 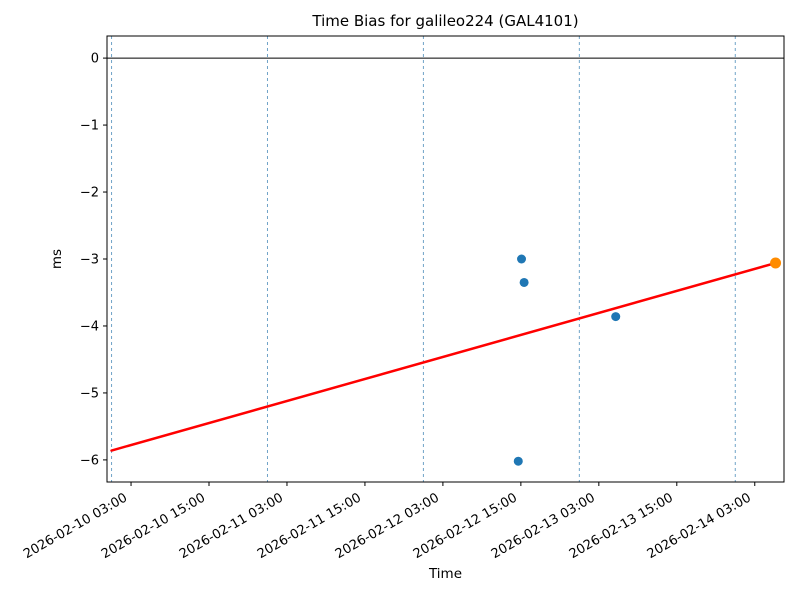 I want to click on latest-point, so click(x=776, y=263).